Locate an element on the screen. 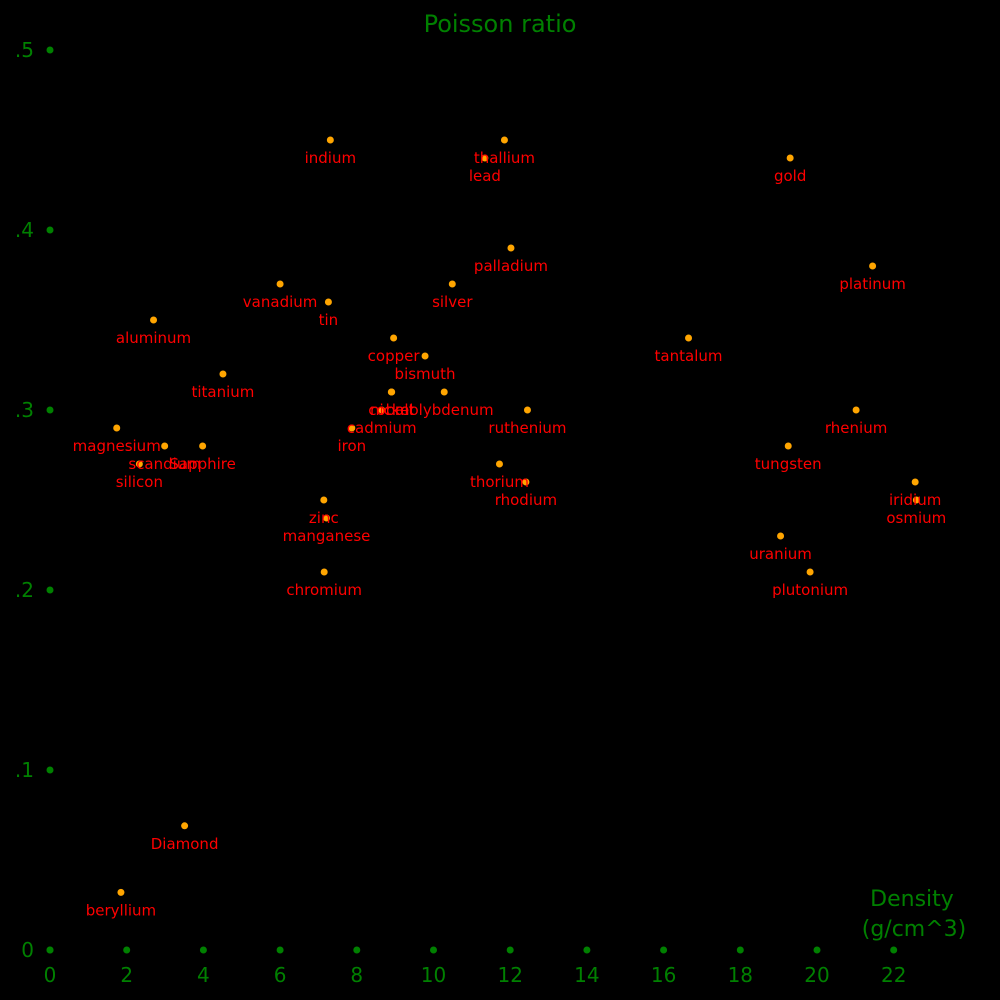  data-label-cobalt: cobalt is located at coordinates (391, 410).